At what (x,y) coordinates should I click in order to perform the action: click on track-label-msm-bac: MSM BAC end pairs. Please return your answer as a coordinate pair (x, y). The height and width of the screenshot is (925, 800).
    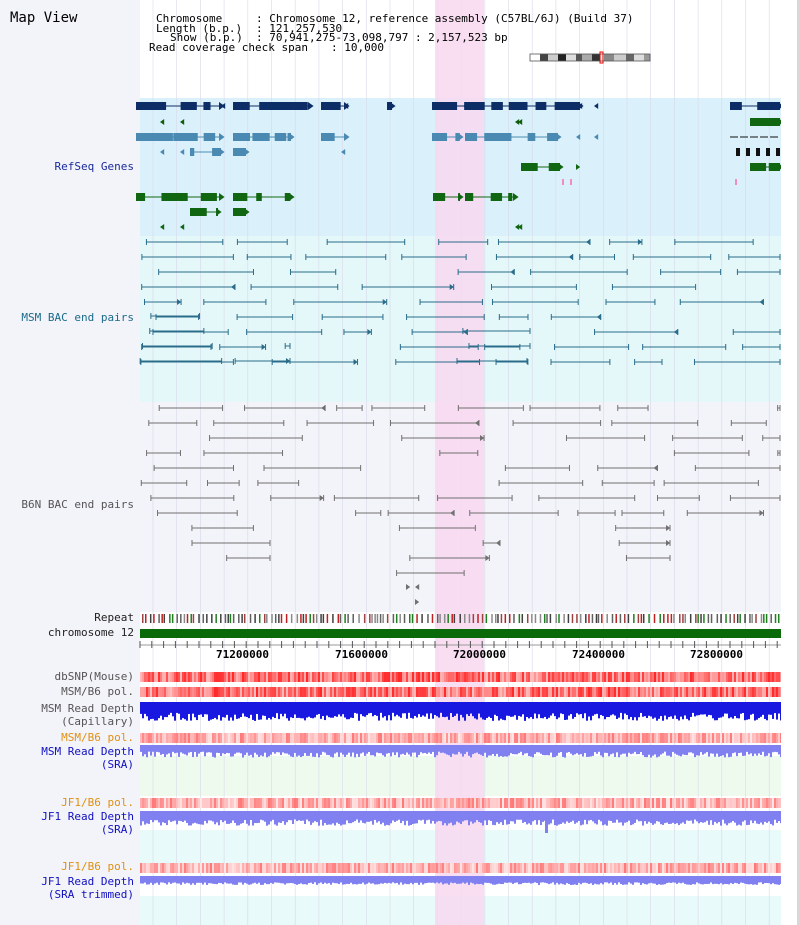
    Looking at the image, I should click on (77, 317).